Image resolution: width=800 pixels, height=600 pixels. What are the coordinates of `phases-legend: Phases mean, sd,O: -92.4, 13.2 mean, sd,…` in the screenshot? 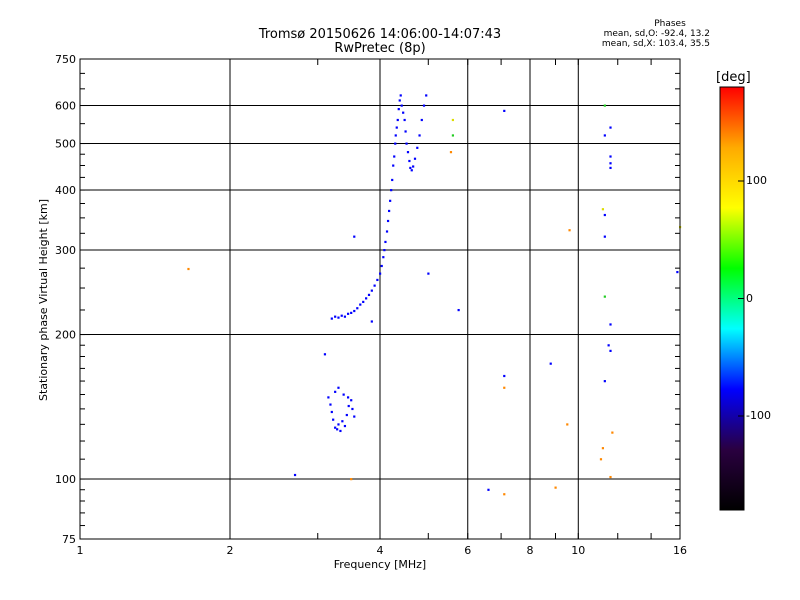 It's located at (655, 34).